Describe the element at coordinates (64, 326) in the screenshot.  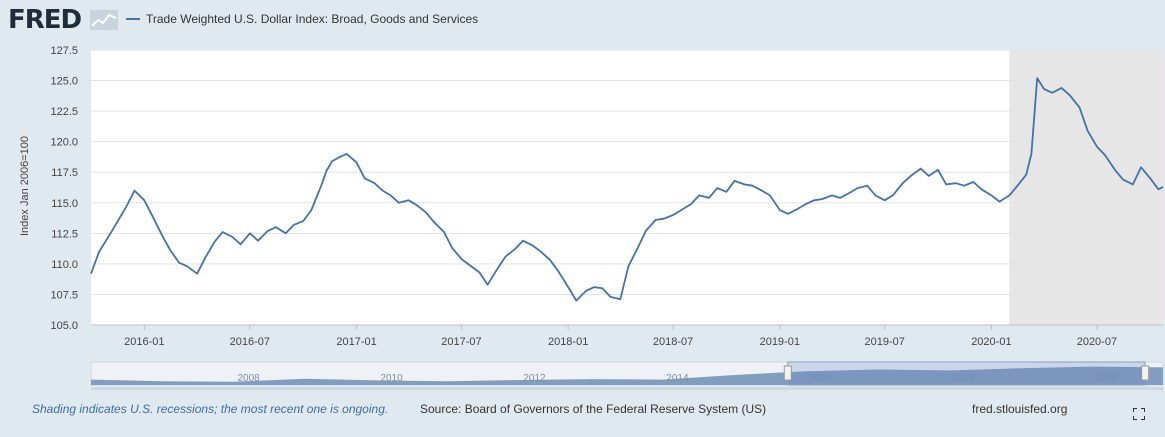
I see `y-tick-label: 105.0` at that location.